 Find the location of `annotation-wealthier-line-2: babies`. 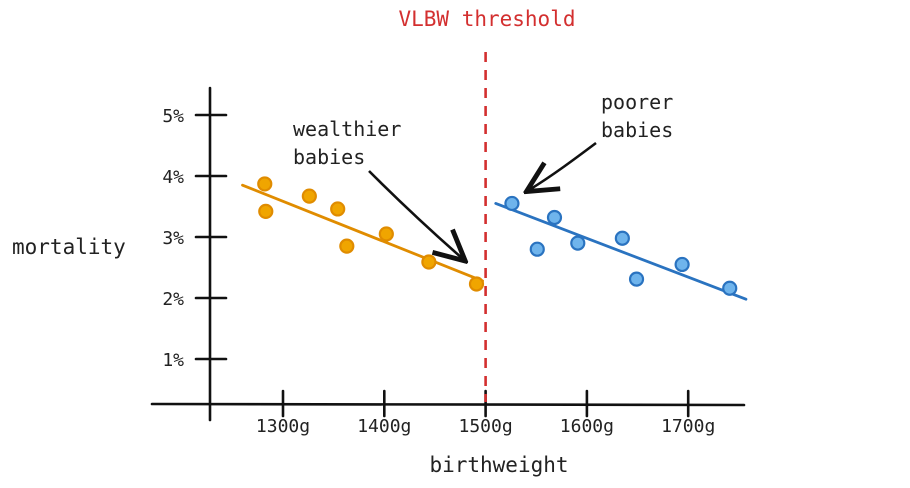

annotation-wealthier-line-2: babies is located at coordinates (329, 157).